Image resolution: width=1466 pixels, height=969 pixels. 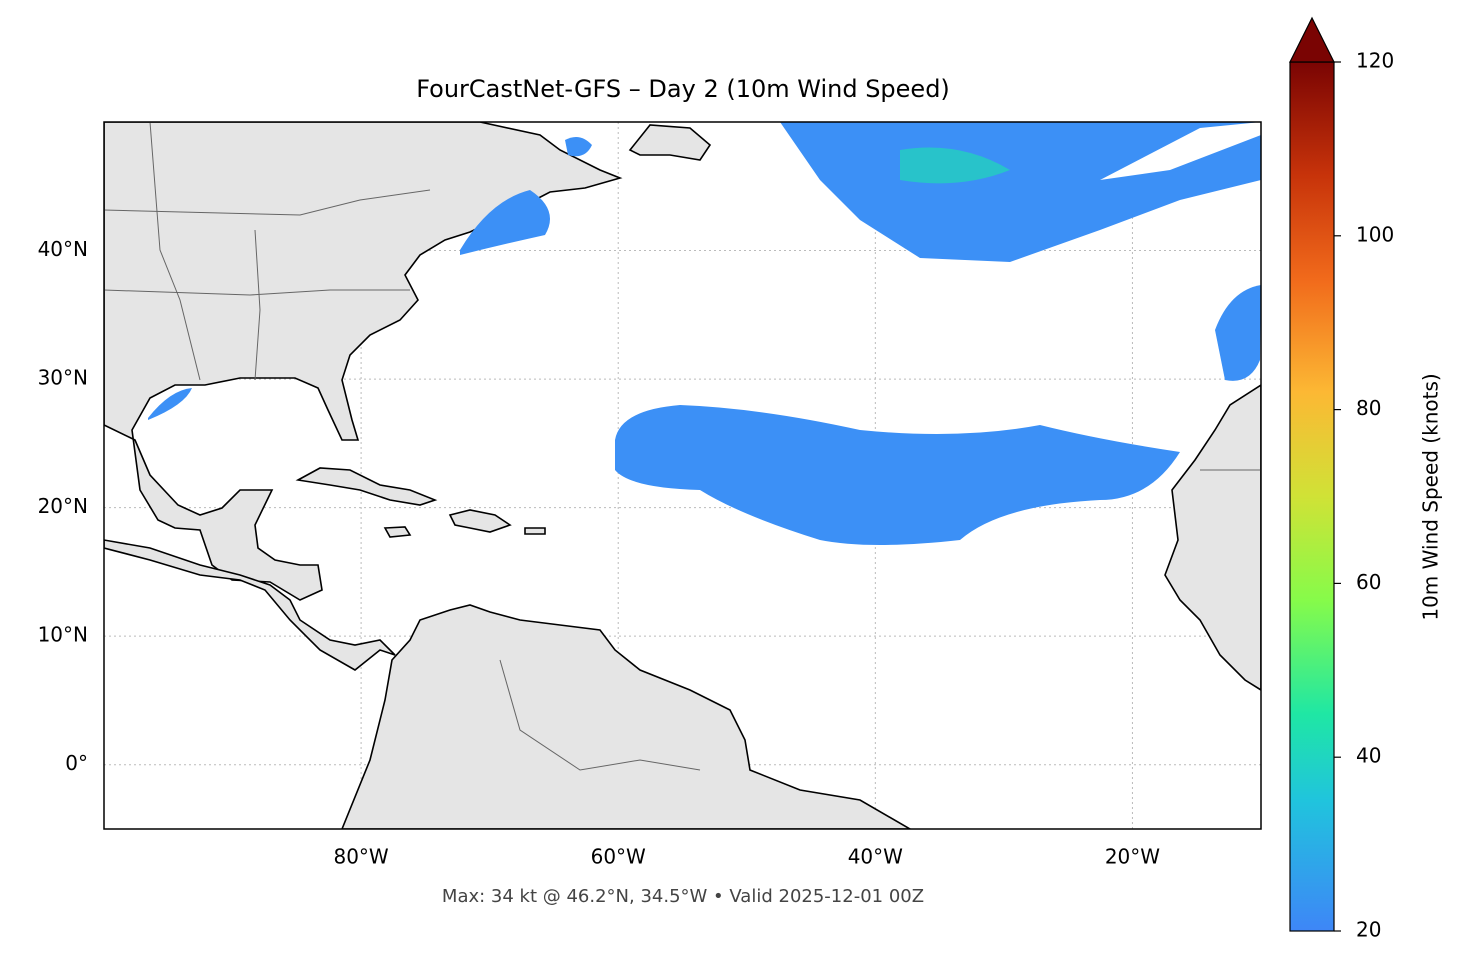 What do you see at coordinates (76, 763) in the screenshot?
I see `y-tick-label: 0°` at bounding box center [76, 763].